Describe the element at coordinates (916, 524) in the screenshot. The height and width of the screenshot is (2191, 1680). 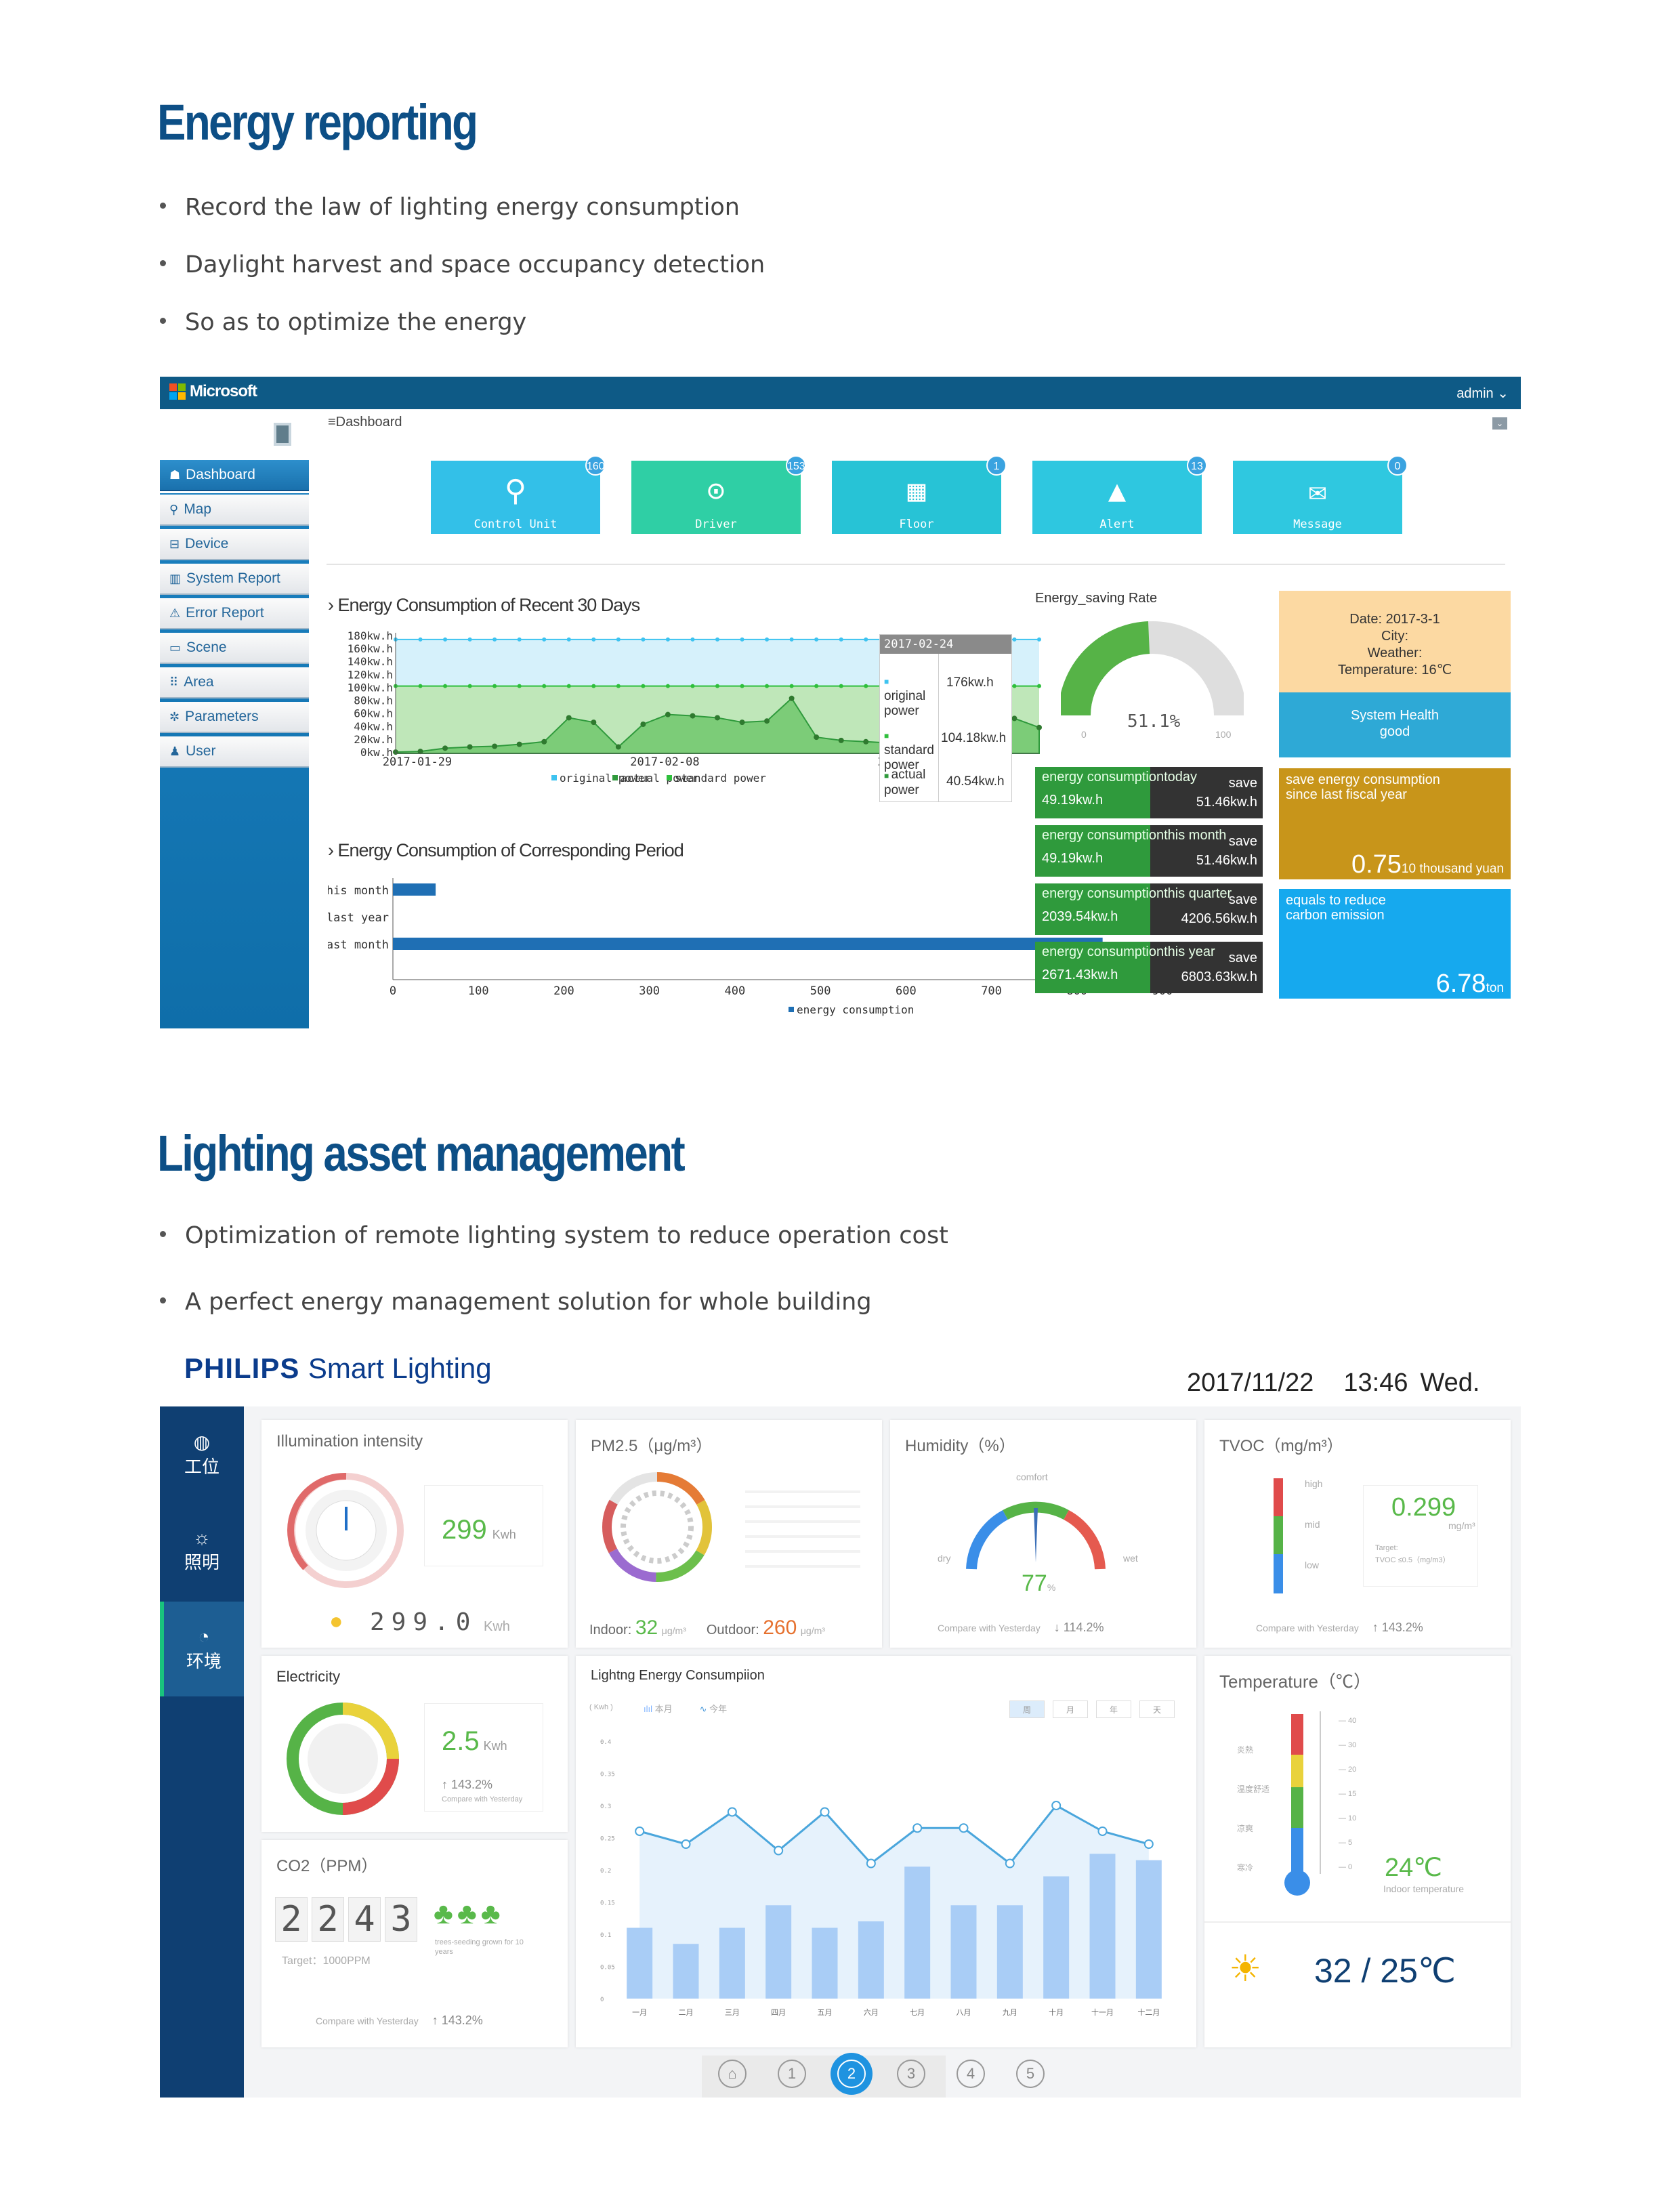
I see `tile-label: Floor` at that location.